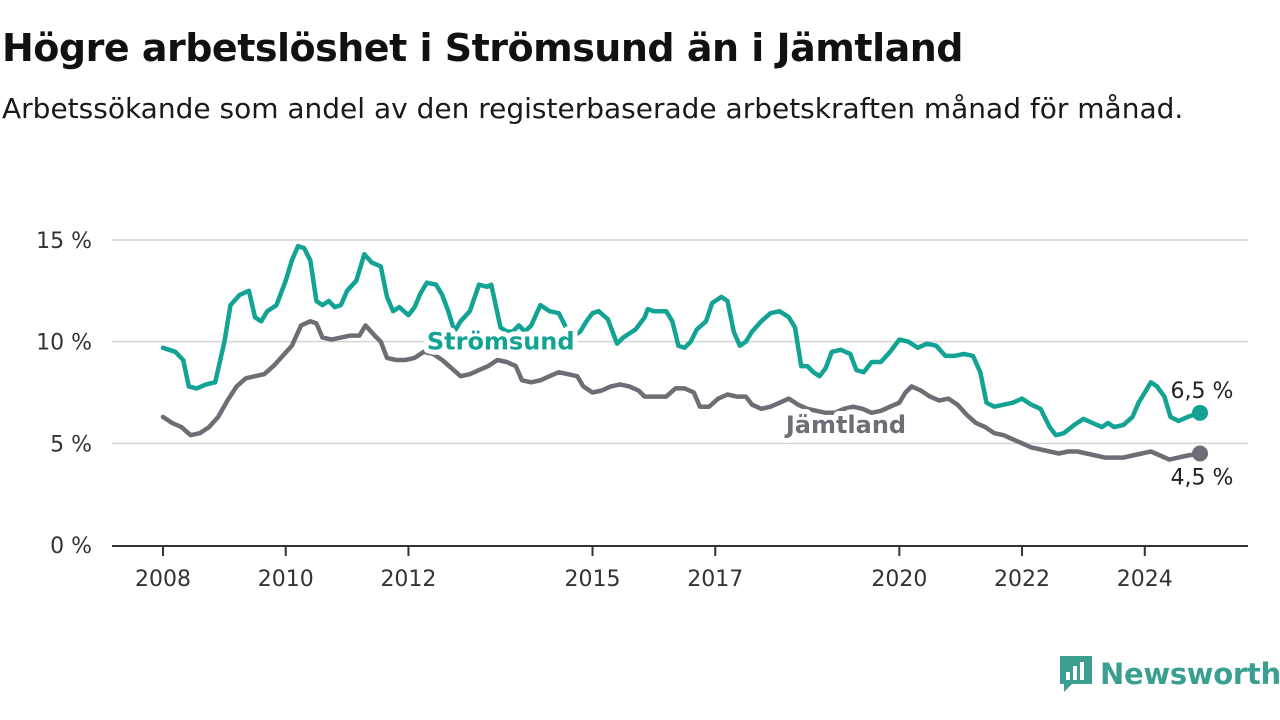  Describe the element at coordinates (71, 444) in the screenshot. I see `y-tick-label: 5 %` at that location.